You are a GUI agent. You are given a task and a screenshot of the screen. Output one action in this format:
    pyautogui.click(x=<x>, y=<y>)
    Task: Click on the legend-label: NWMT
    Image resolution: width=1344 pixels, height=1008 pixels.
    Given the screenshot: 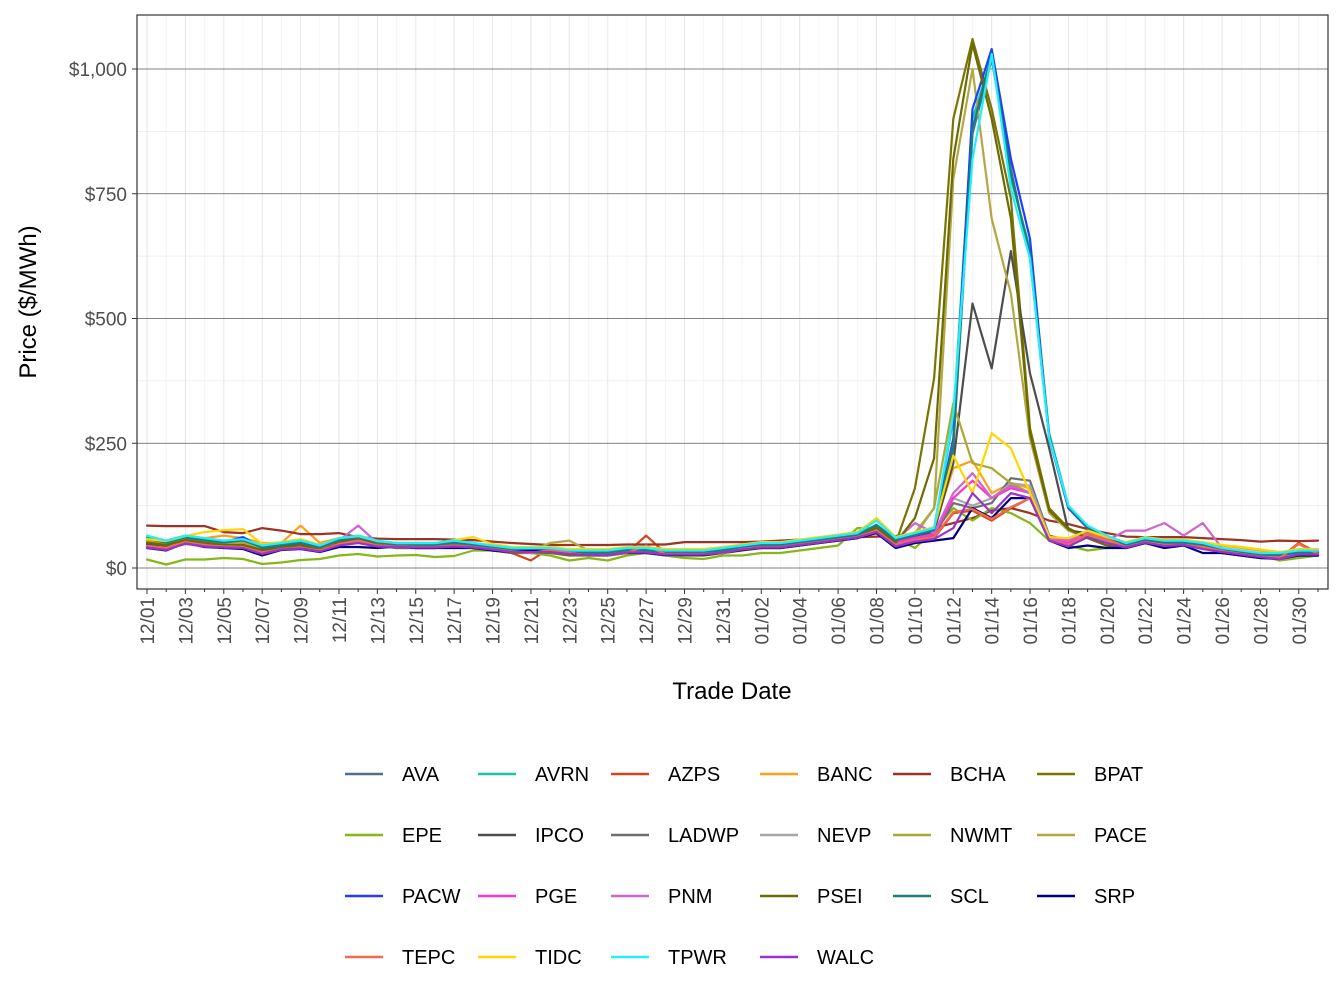 What is the action you would take?
    pyautogui.click(x=981, y=836)
    